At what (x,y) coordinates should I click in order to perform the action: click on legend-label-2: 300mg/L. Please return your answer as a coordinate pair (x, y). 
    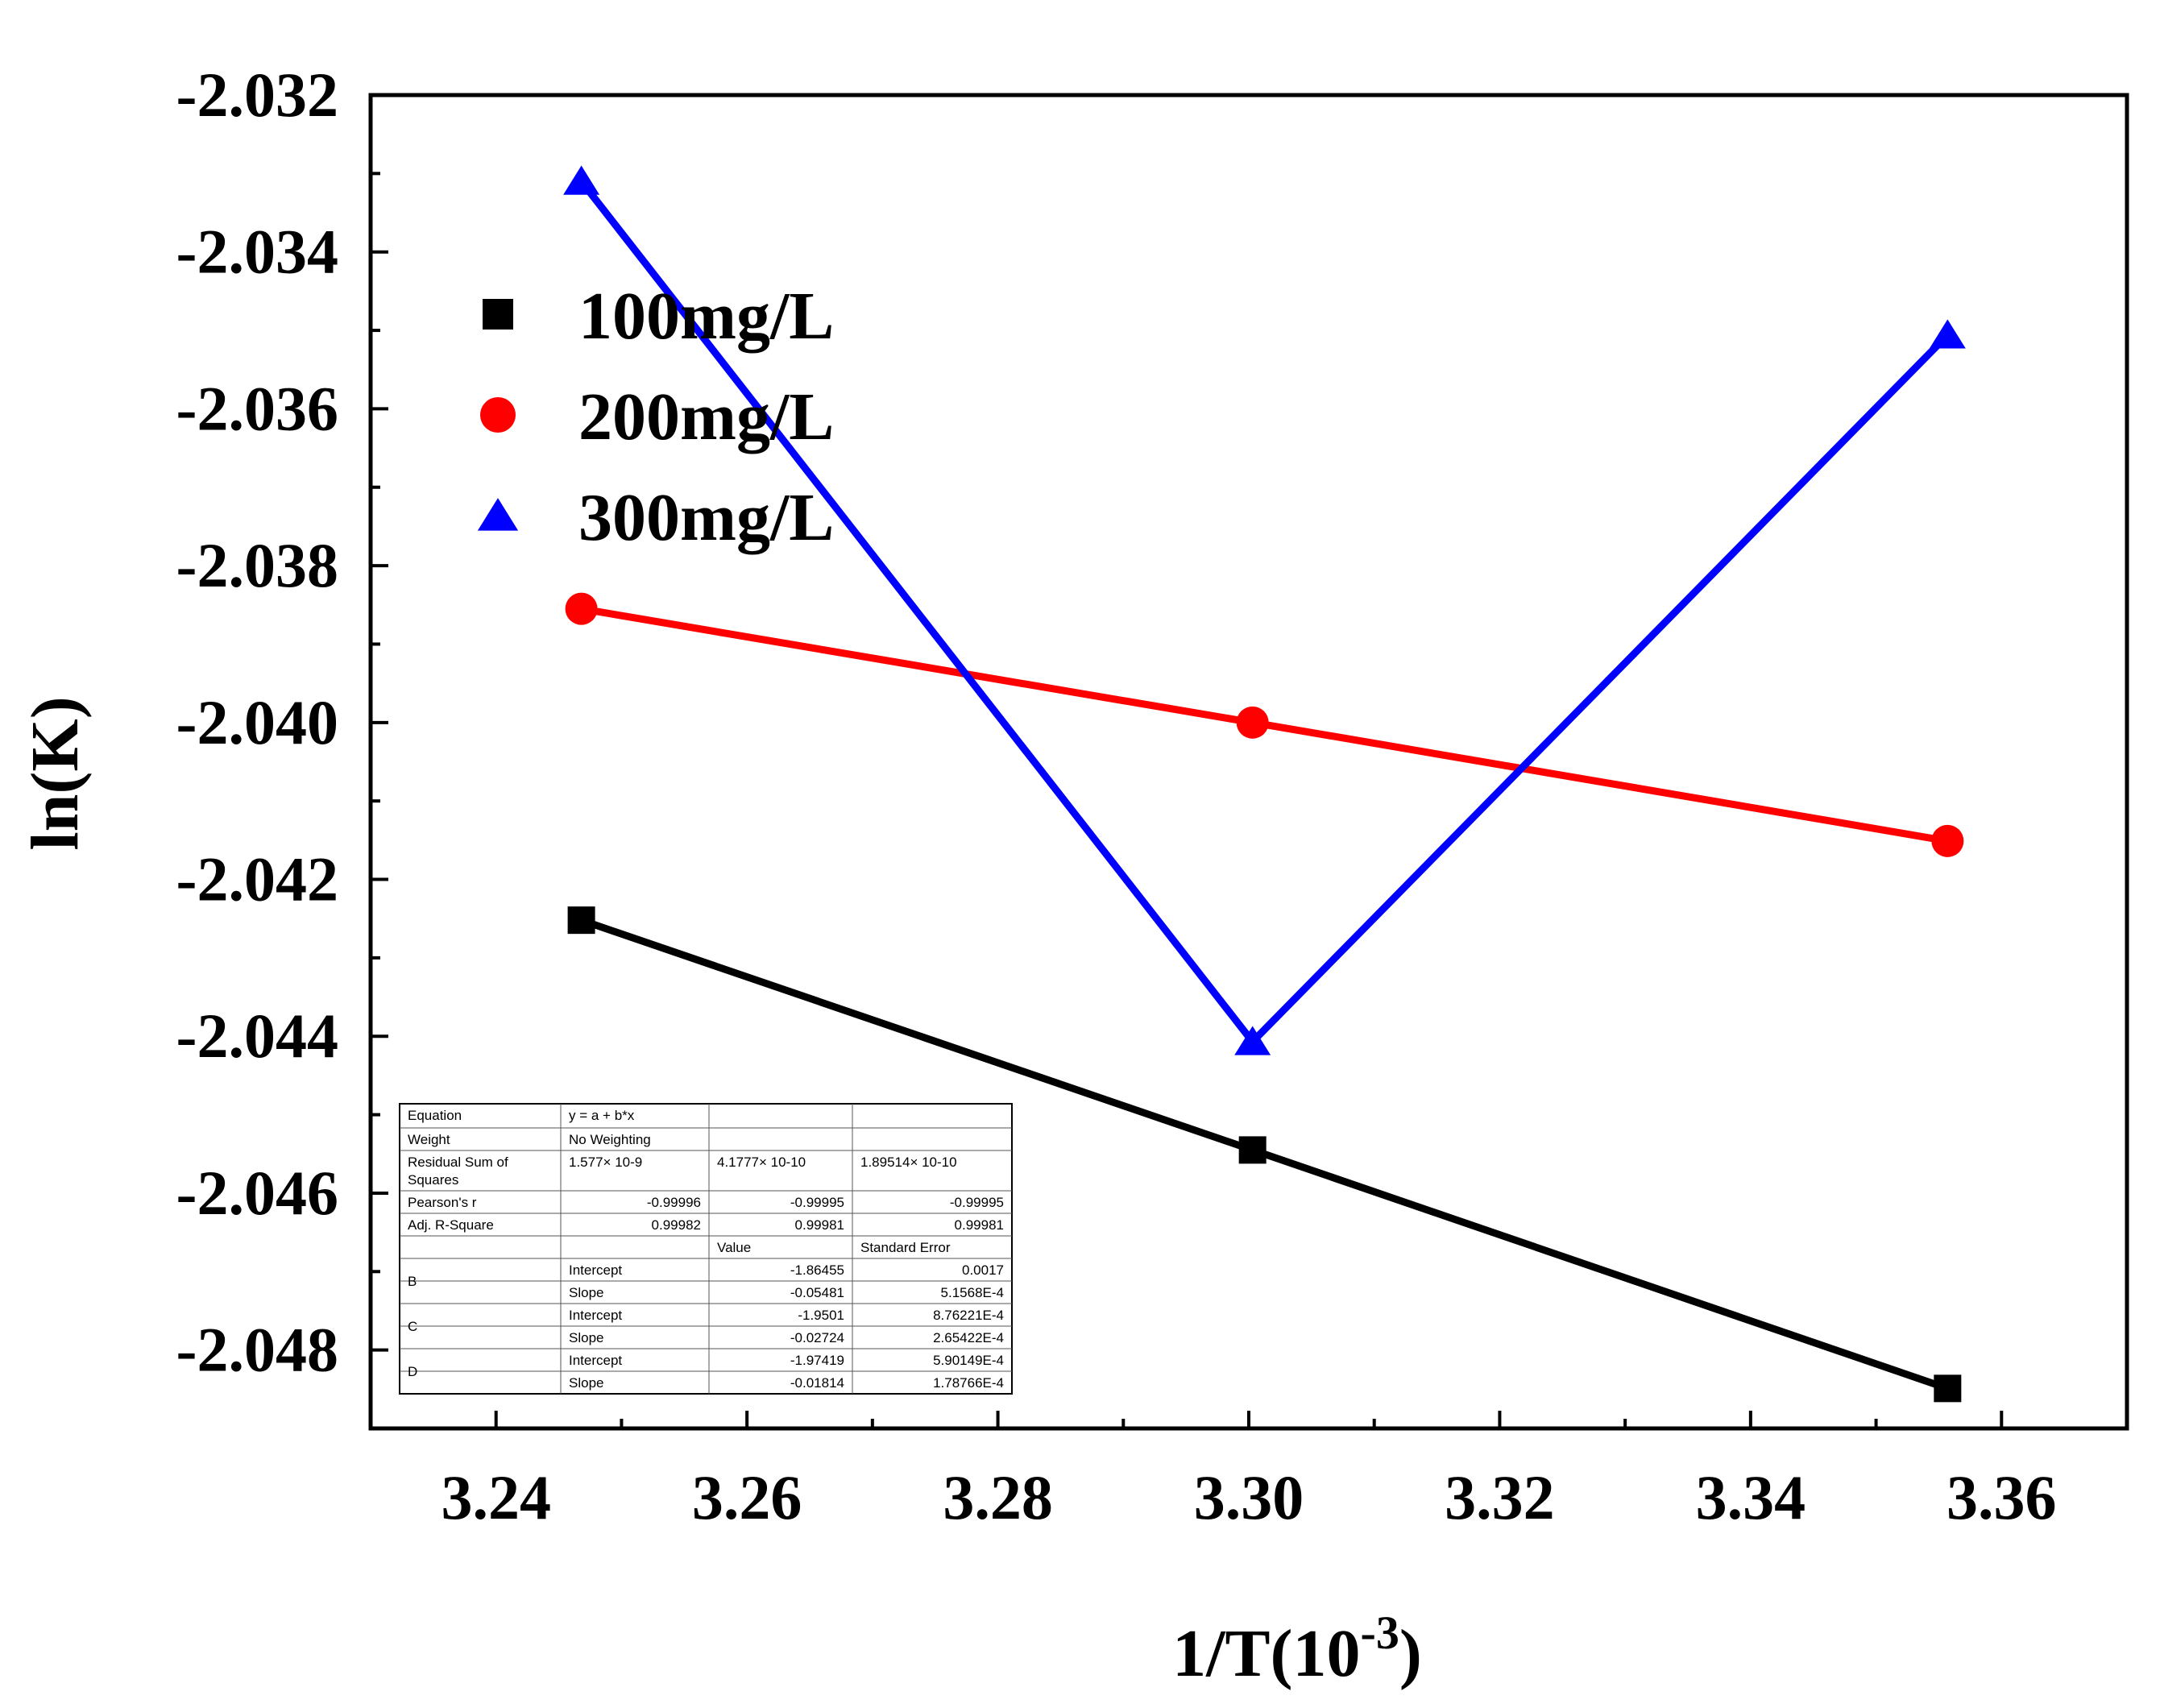
    Looking at the image, I should click on (706, 518).